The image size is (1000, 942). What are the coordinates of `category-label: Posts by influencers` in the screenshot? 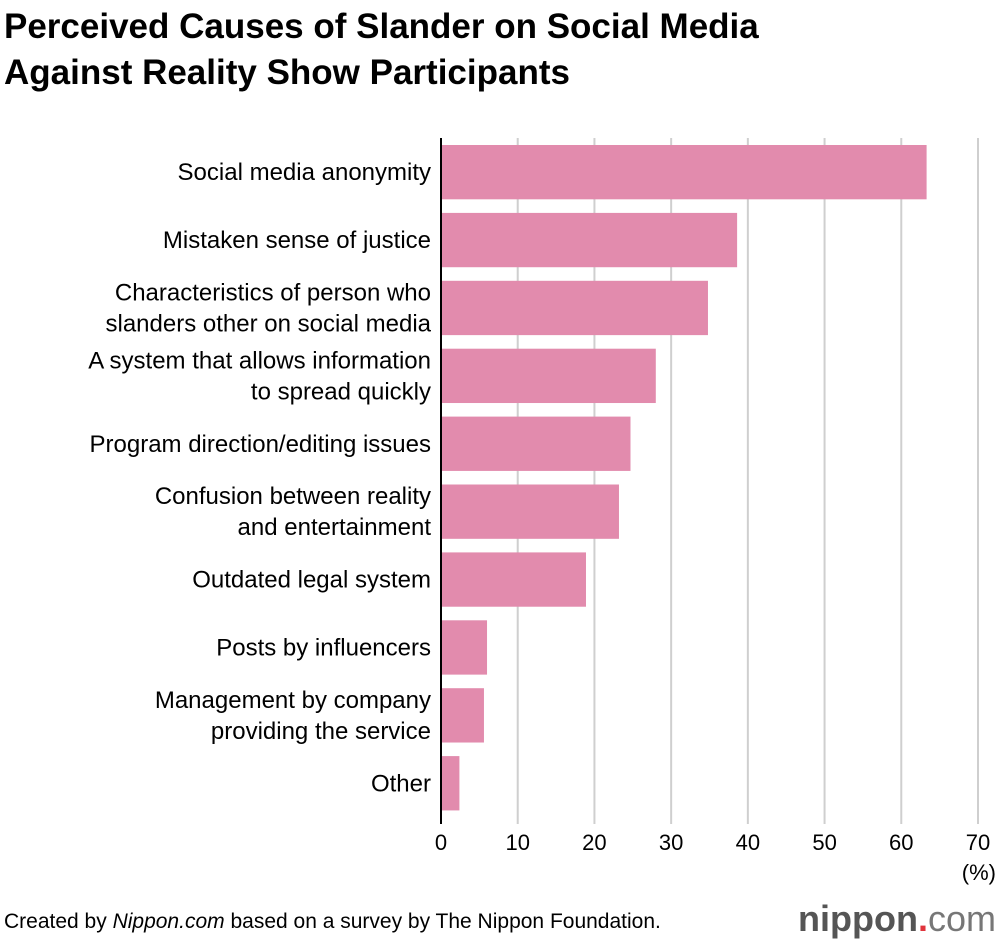 It's located at (323, 647).